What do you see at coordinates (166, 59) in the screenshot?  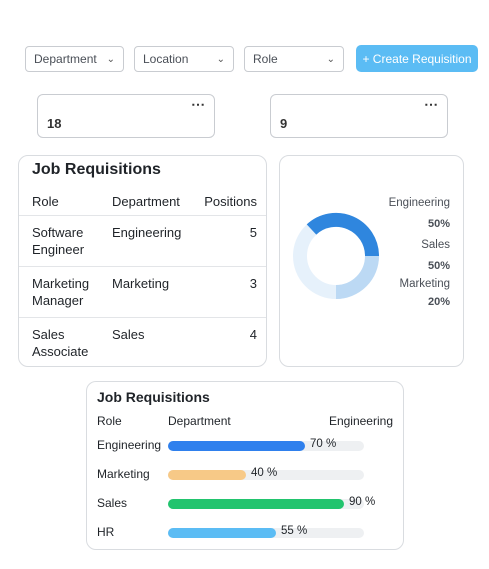 I see `location-select-label: Location` at bounding box center [166, 59].